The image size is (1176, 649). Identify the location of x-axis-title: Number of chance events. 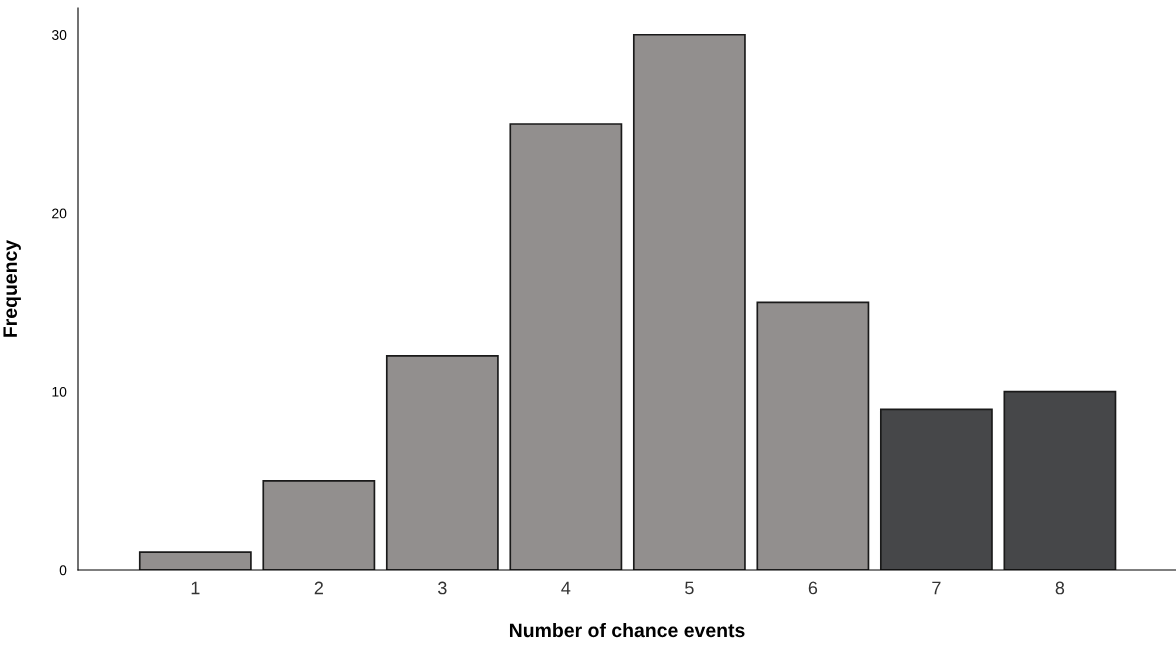
(627, 630).